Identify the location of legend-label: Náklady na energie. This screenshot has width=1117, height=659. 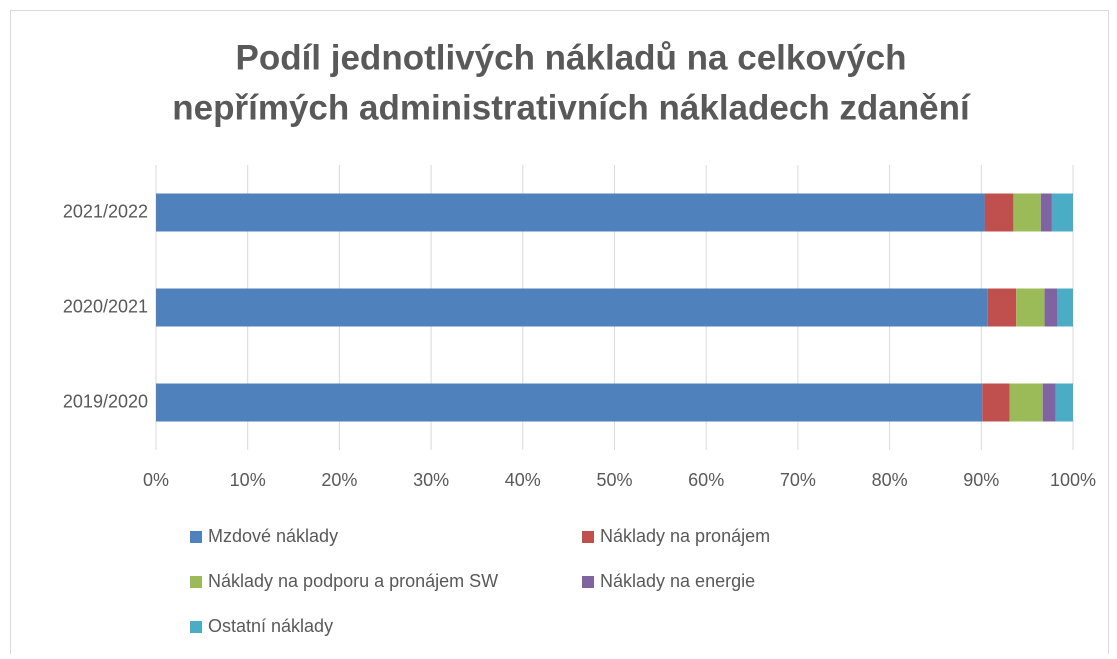
(677, 581).